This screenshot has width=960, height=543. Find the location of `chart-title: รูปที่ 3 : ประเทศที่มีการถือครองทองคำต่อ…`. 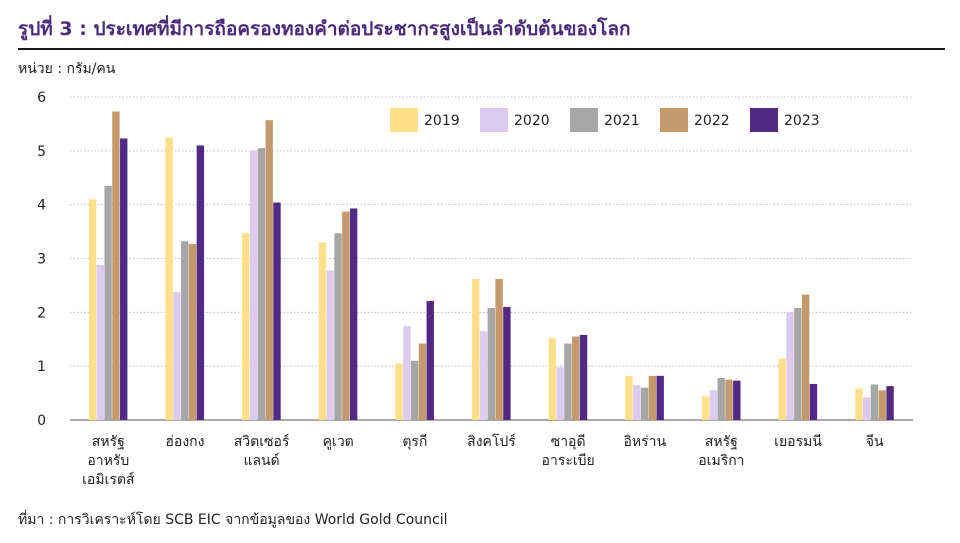

chart-title: รูปที่ 3 : ประเทศที่มีการถือครองทองคำต่อ… is located at coordinates (324, 29).